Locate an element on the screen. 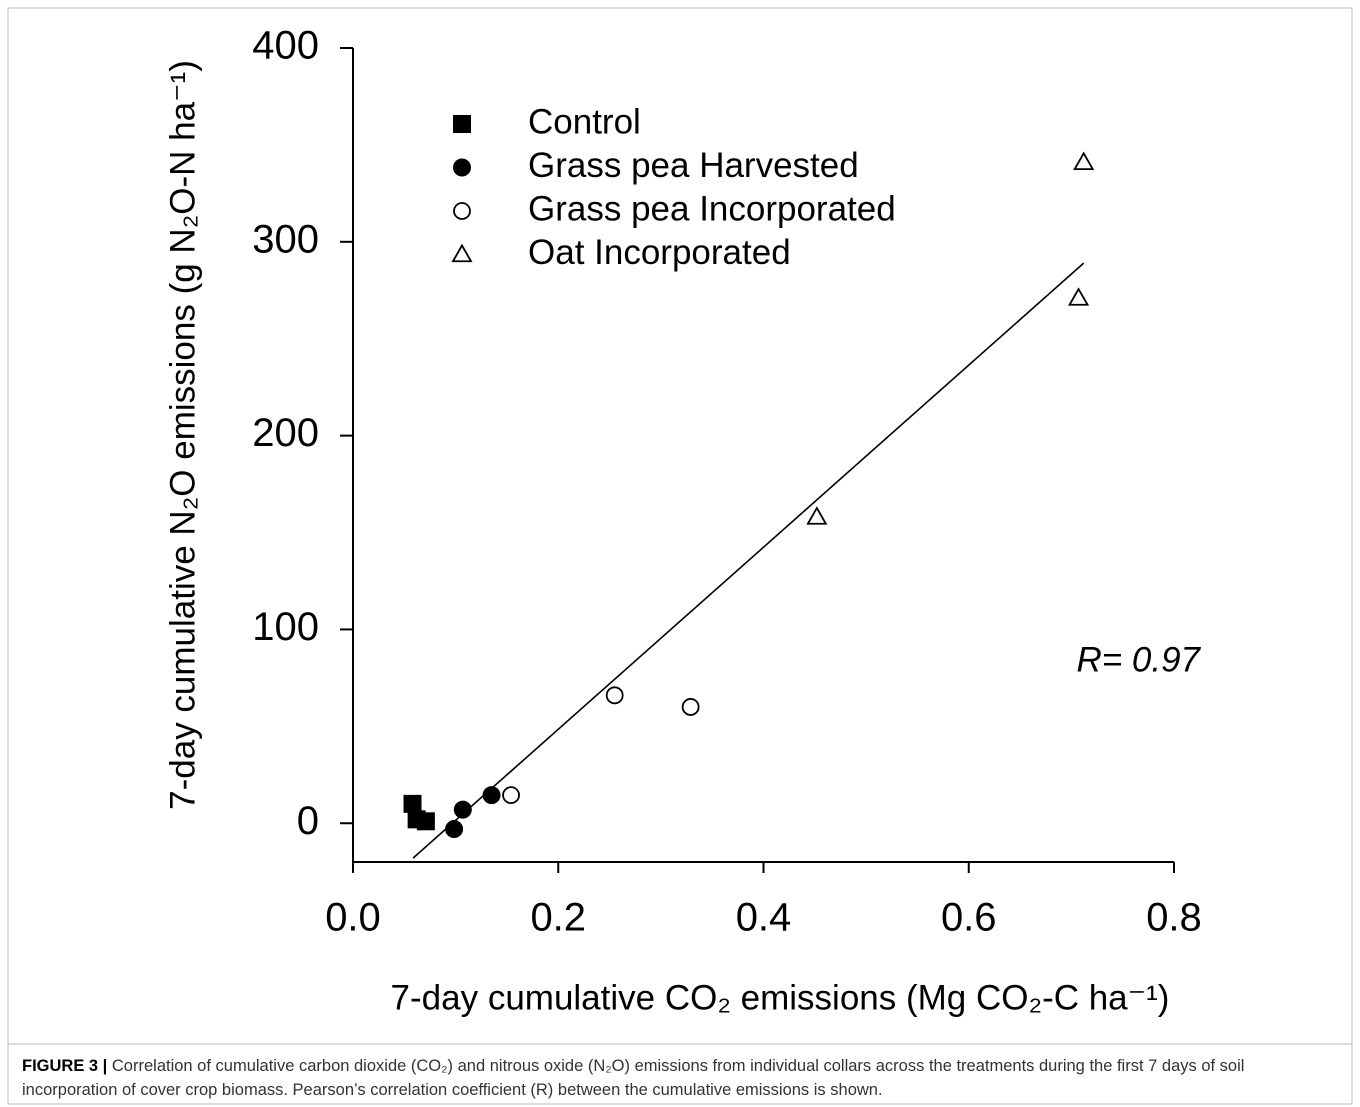 This screenshot has width=1360, height=1107. x-tick-label: 0.6 is located at coordinates (969, 918).